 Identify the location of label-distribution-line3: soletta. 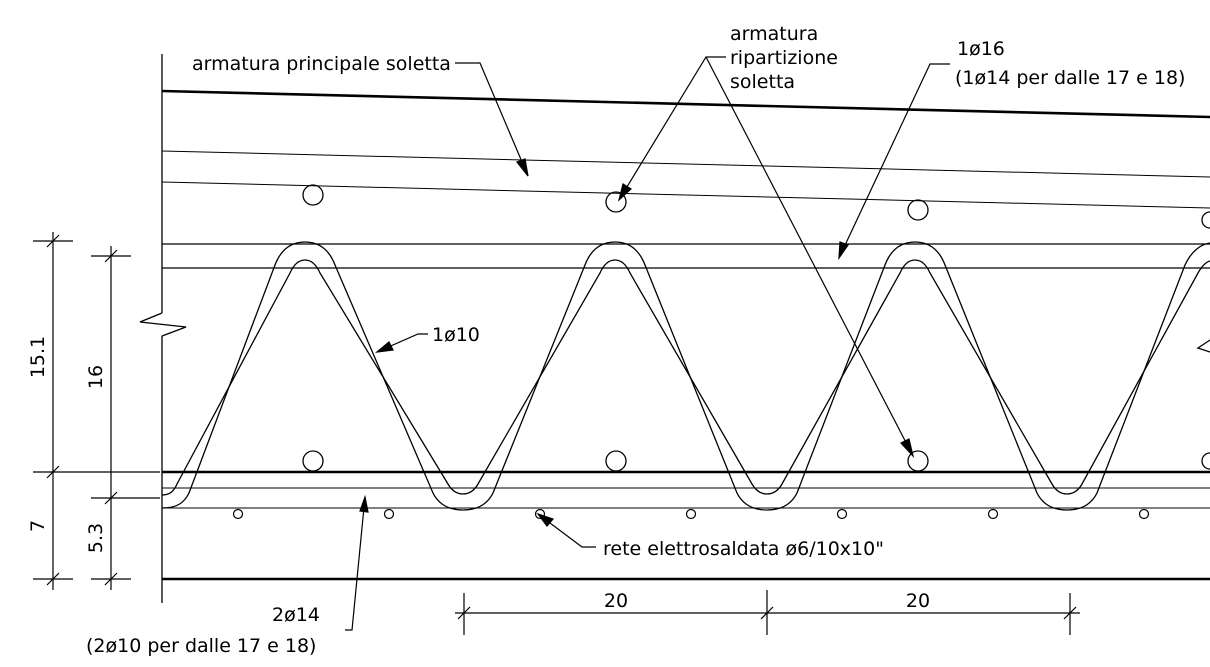
(762, 82).